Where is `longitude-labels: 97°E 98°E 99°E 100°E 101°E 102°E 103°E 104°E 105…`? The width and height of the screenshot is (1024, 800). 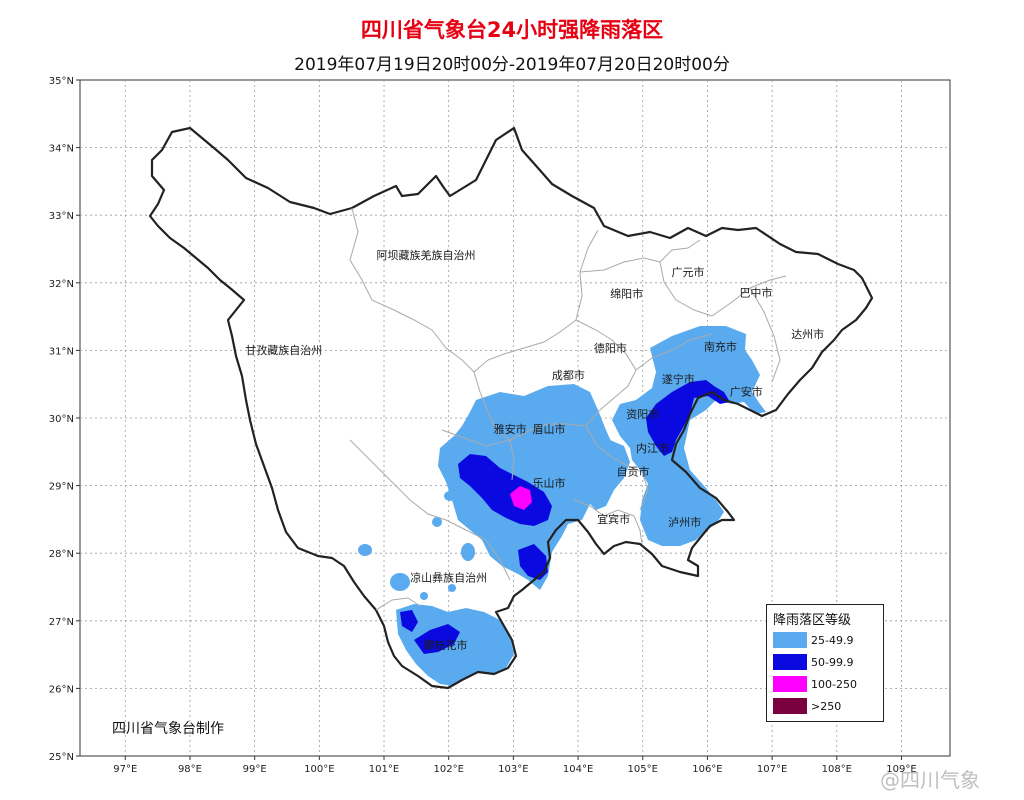 longitude-labels: 97°E 98°E 99°E 100°E 101°E 102°E 103°E 104°E 105… is located at coordinates (514, 769).